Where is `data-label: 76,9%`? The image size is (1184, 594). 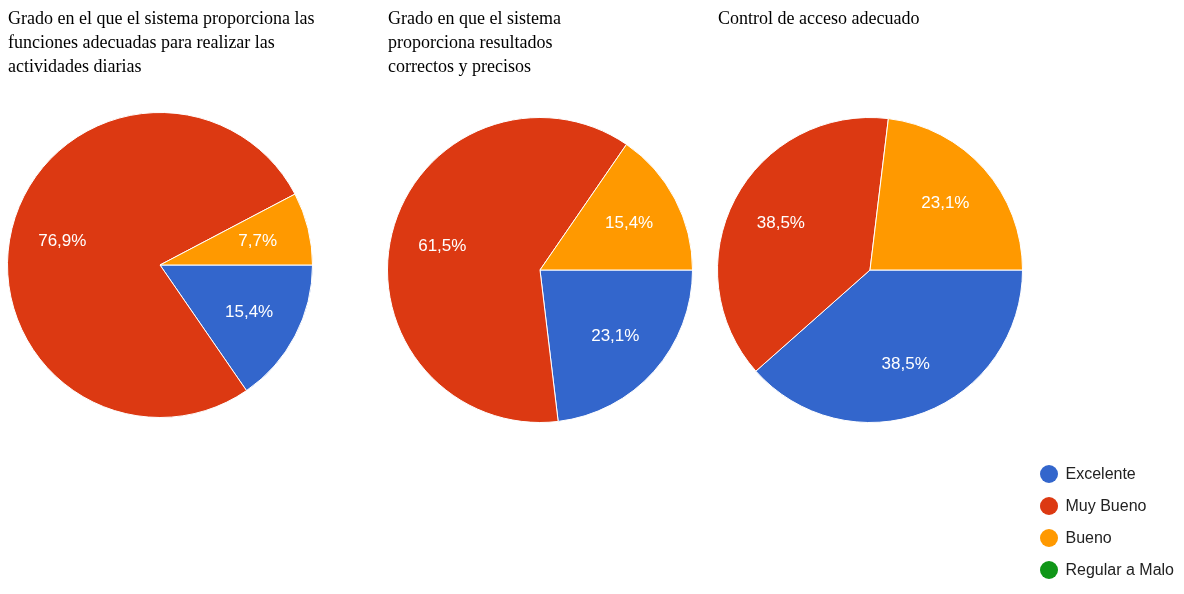
data-label: 76,9% is located at coordinates (62, 240).